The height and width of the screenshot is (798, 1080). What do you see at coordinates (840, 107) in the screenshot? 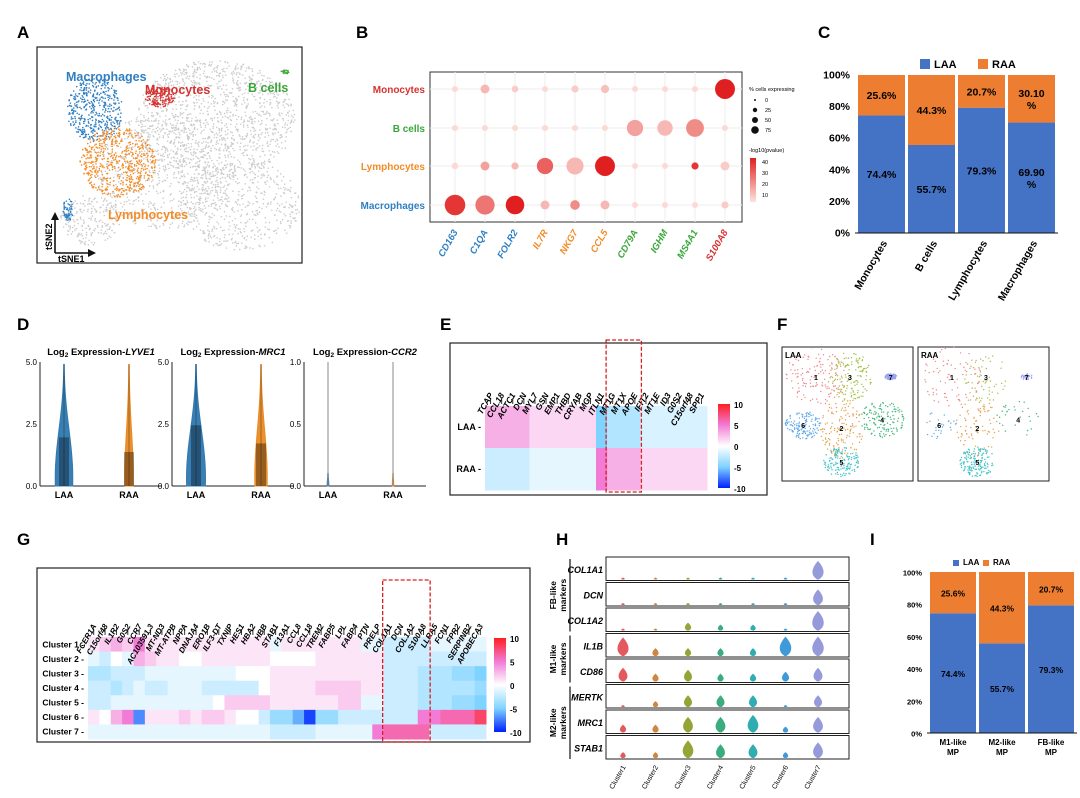
I see `y-tick-label: 80%` at bounding box center [840, 107].